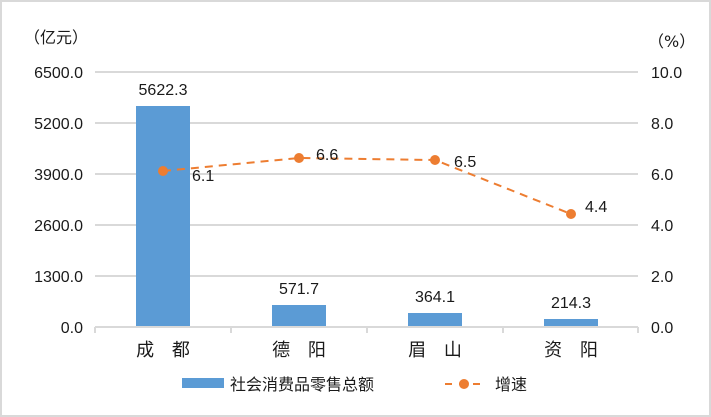  What do you see at coordinates (671, 41) in the screenshot?
I see `right-axis-unit: （%）` at bounding box center [671, 41].